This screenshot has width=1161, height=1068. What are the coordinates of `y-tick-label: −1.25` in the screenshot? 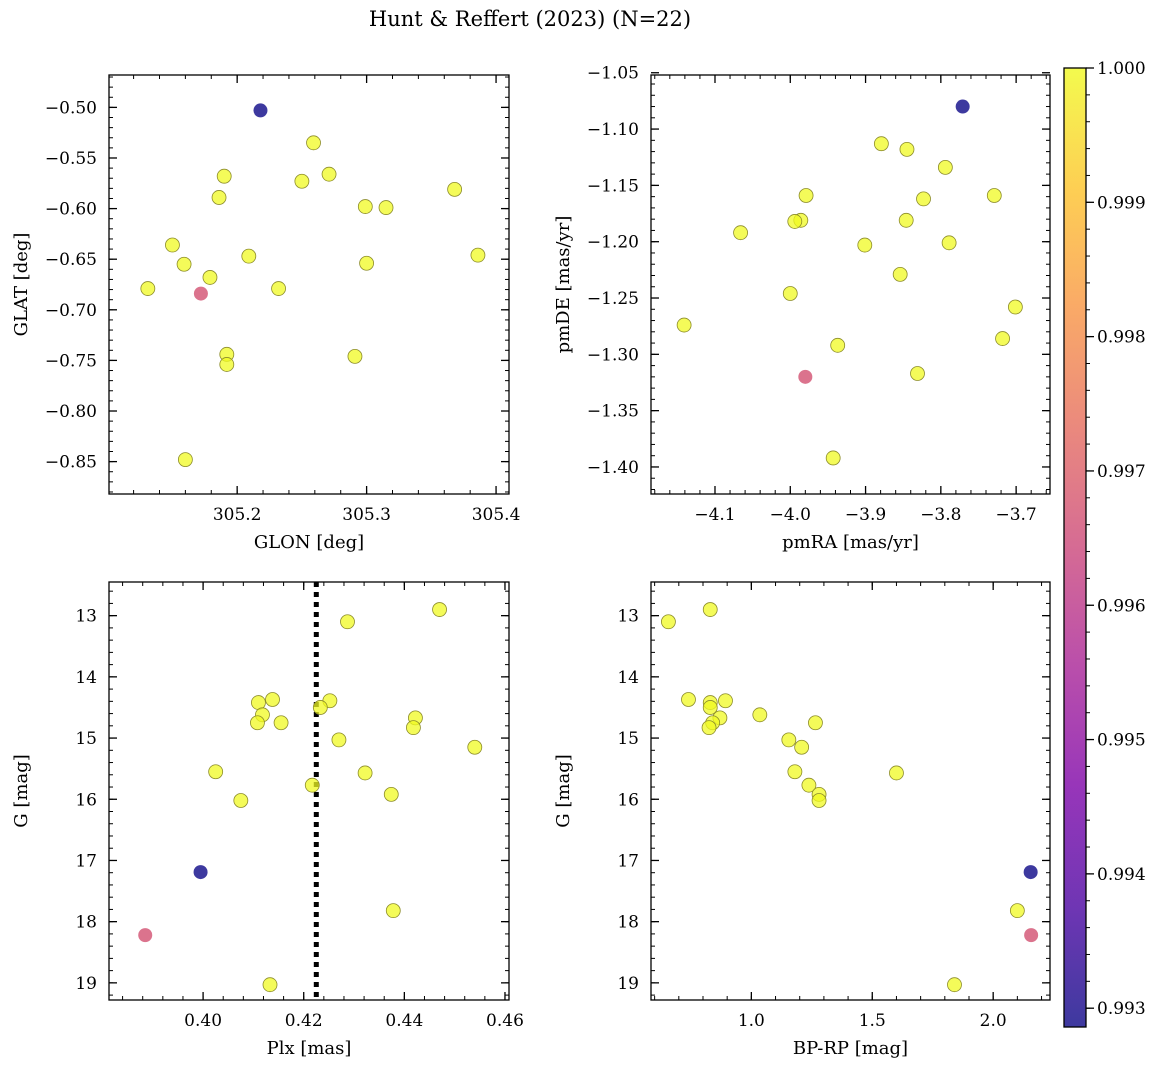 It's located at (613, 299).